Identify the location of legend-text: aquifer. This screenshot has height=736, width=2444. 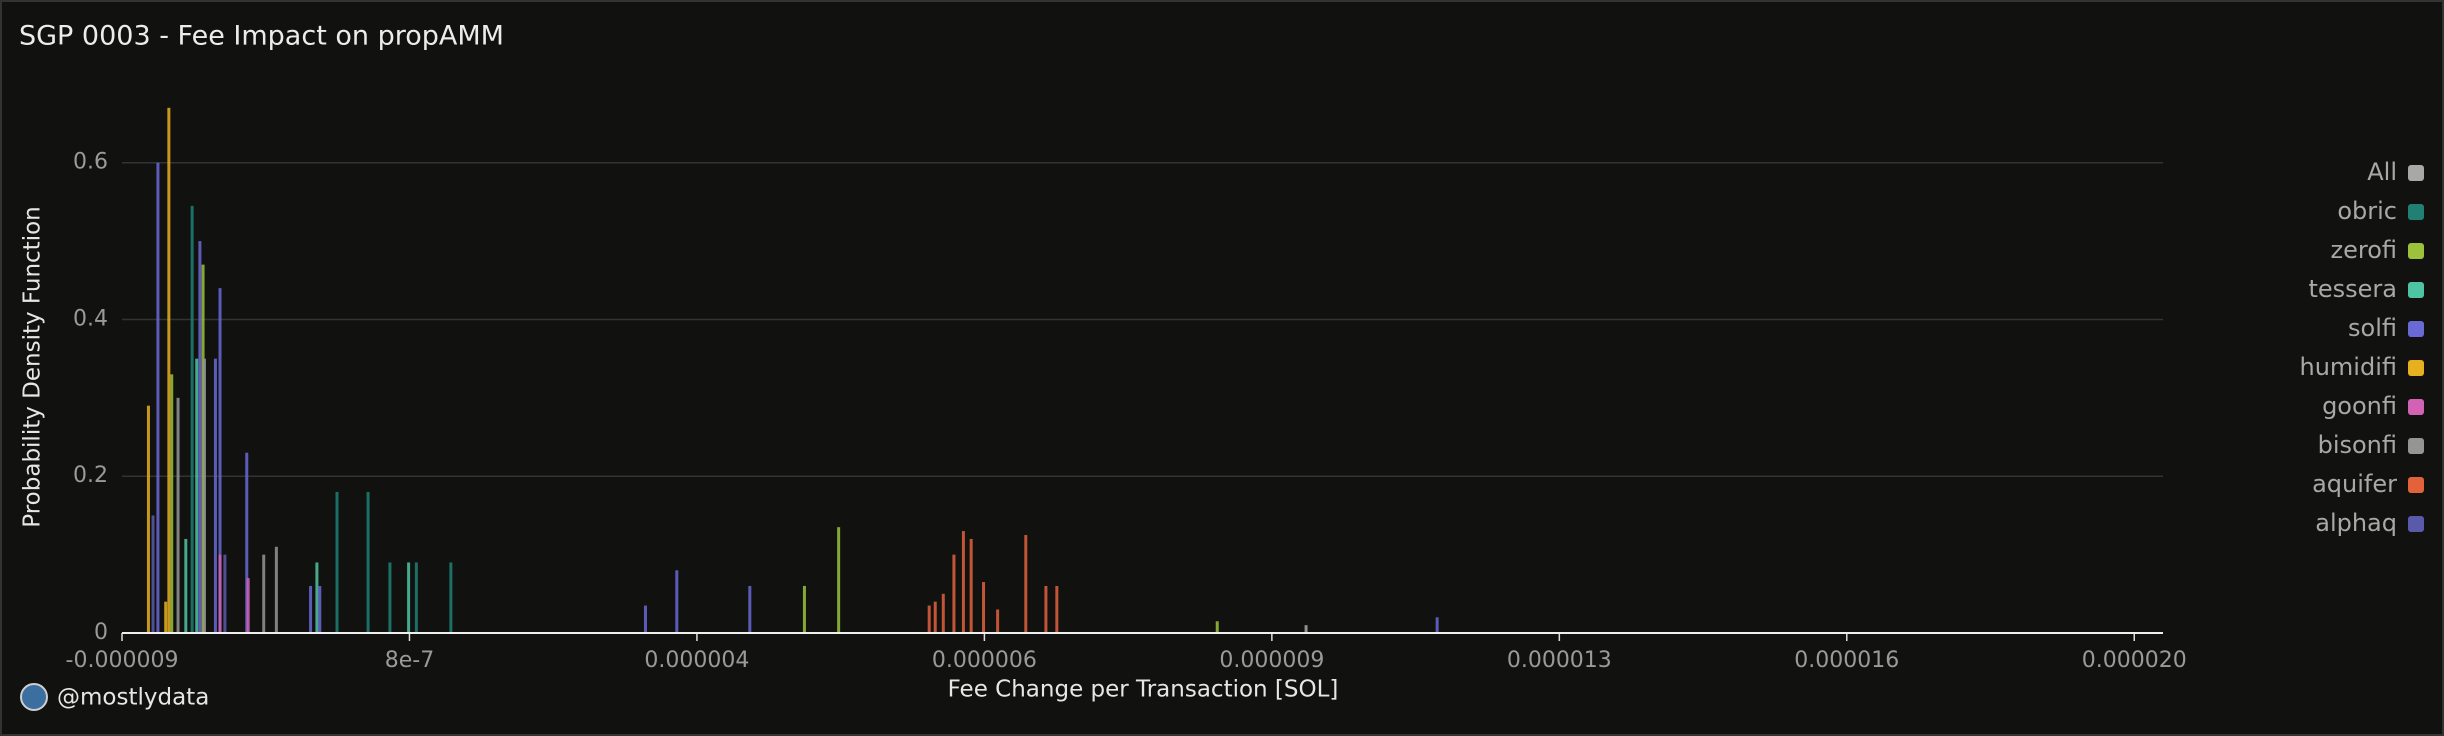
(2354, 484).